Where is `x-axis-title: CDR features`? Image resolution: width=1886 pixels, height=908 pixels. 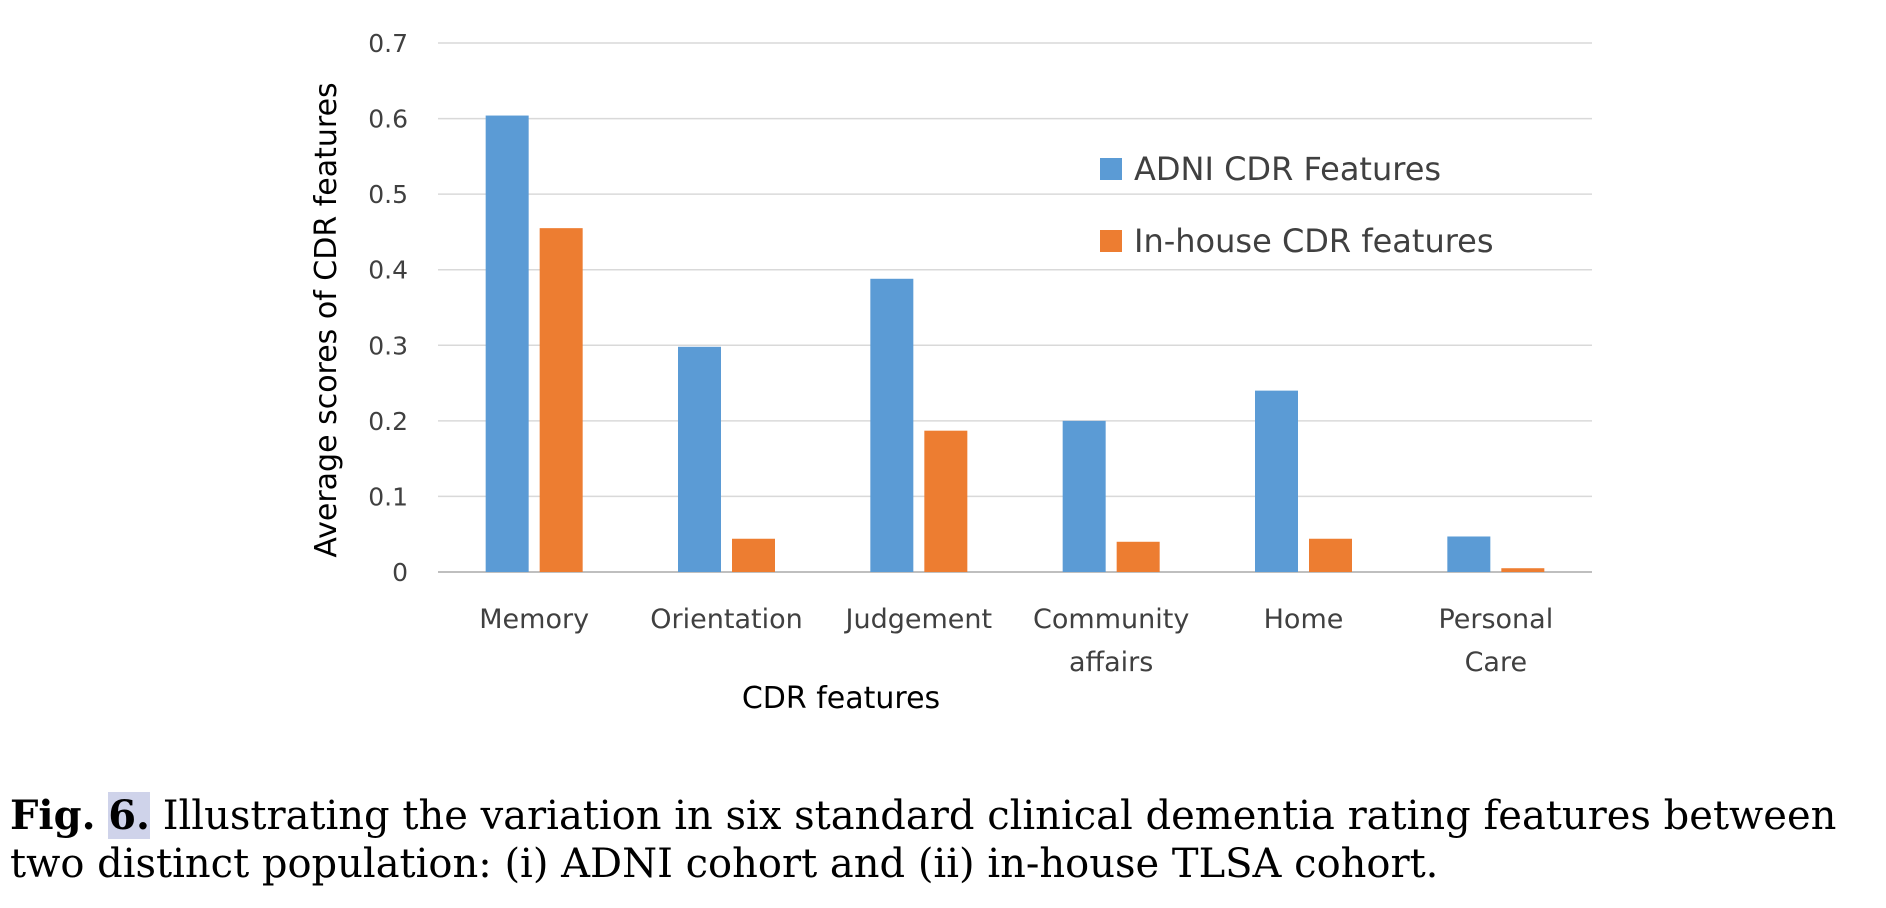 x-axis-title: CDR features is located at coordinates (841, 698).